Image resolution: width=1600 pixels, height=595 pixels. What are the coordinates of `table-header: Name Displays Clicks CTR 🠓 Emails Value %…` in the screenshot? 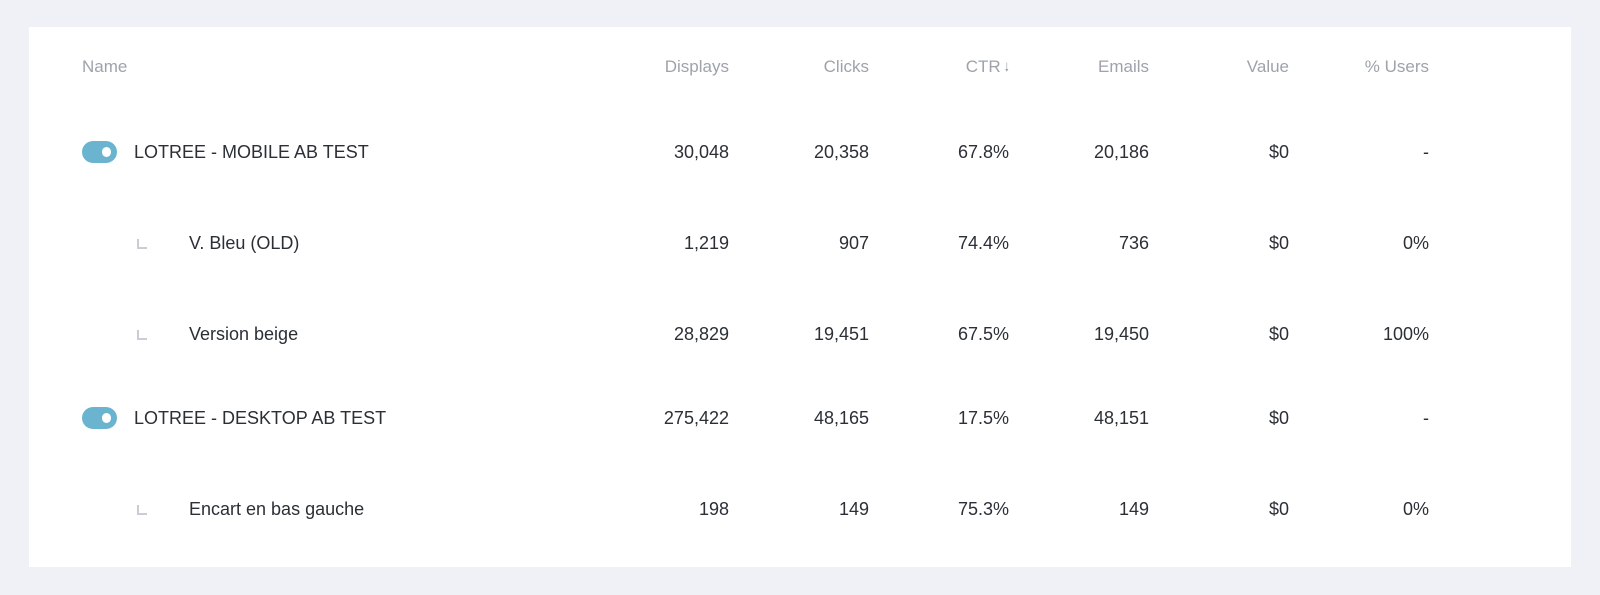 It's located at (800, 67).